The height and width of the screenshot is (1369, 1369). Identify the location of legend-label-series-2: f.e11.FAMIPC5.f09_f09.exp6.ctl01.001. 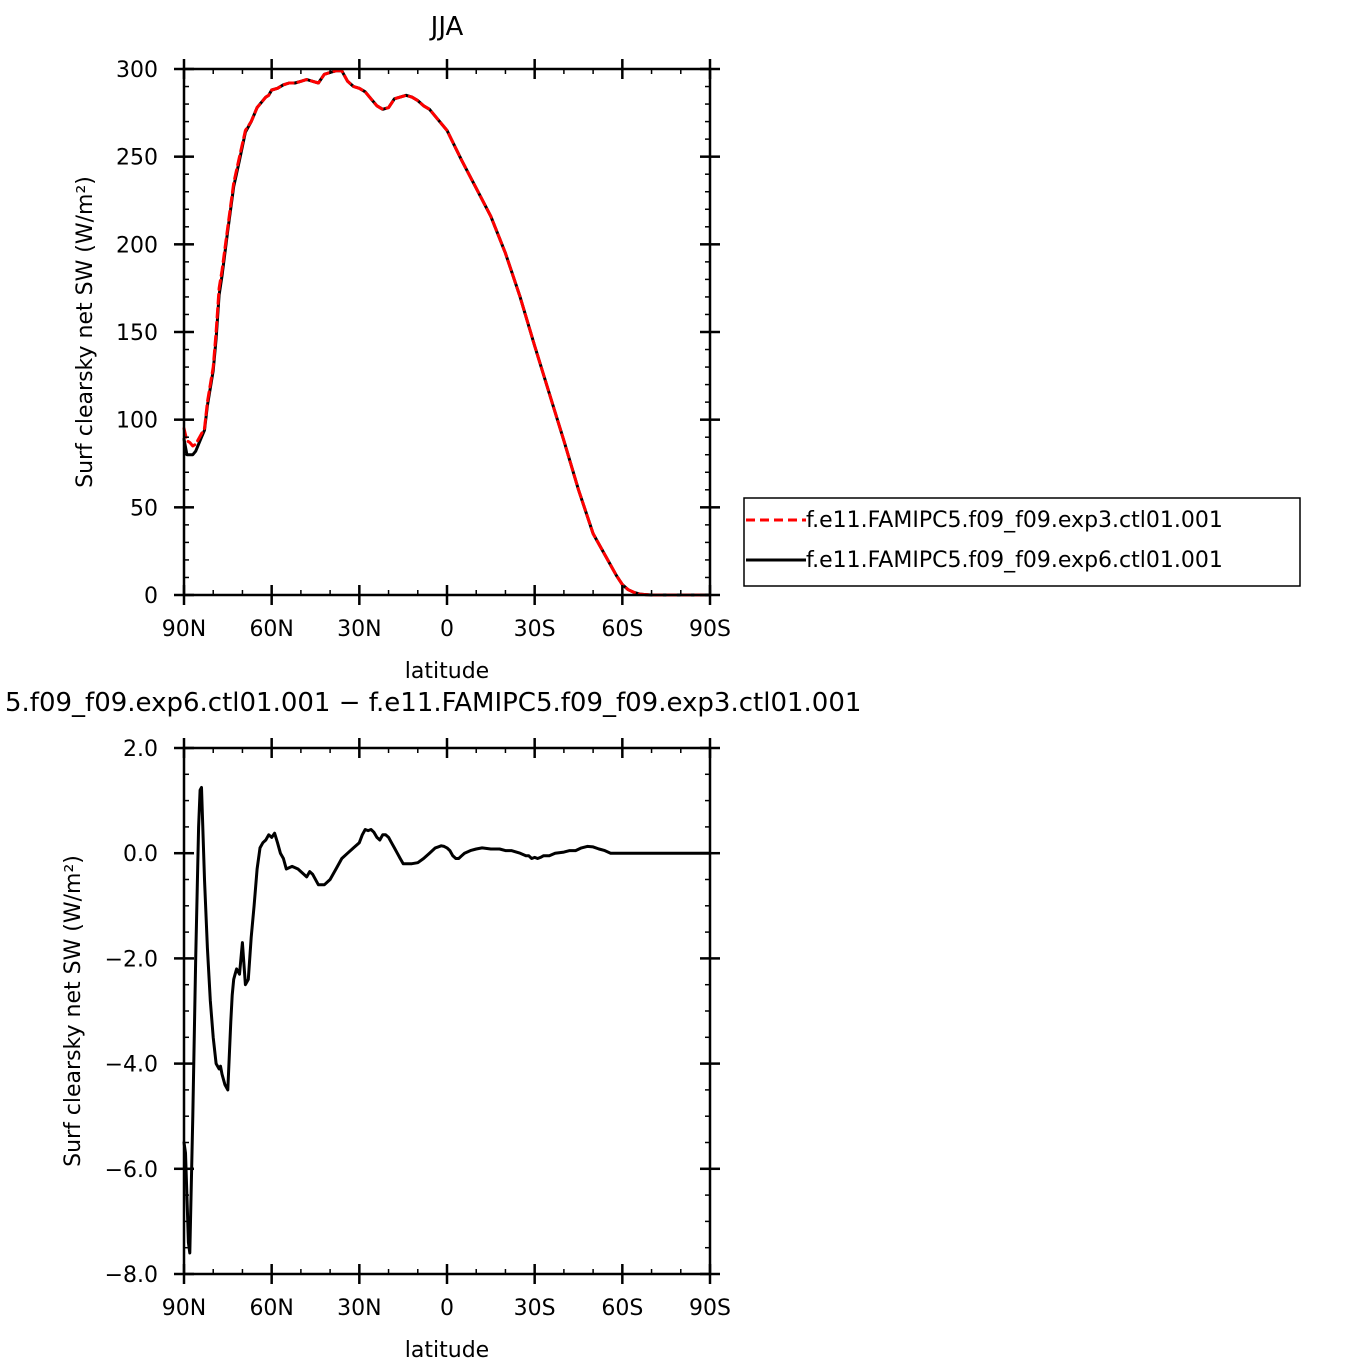
(1014, 560).